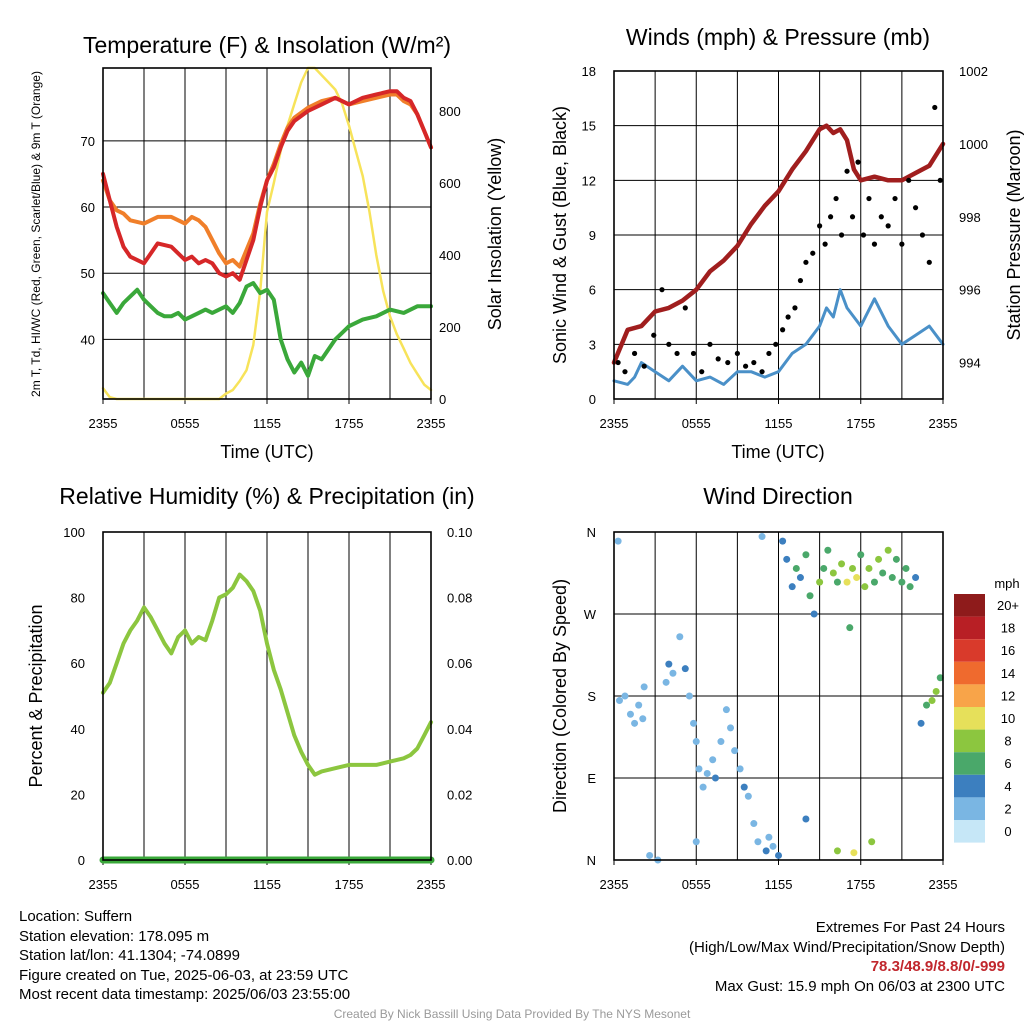  I want to click on y-tick-label: 9, so click(592, 235).